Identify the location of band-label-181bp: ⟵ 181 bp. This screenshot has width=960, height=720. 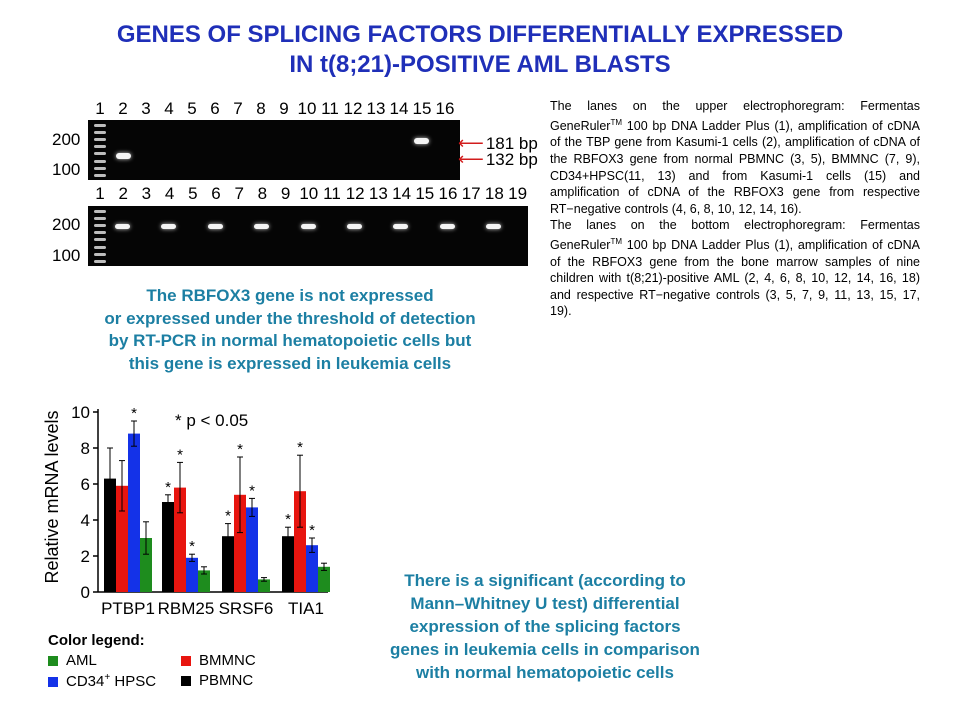
(498, 143).